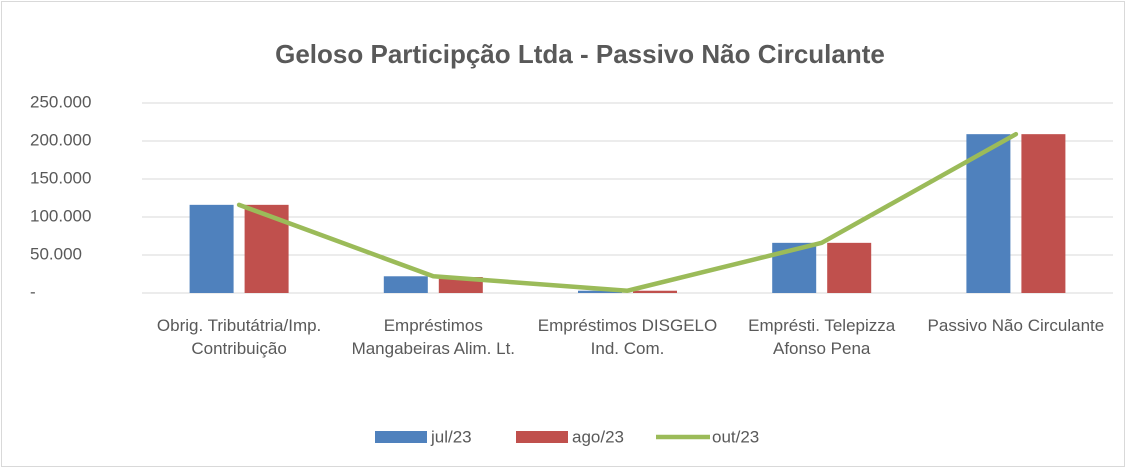 The width and height of the screenshot is (1126, 468). What do you see at coordinates (451, 436) in the screenshot?
I see `legend-label: jul/23` at bounding box center [451, 436].